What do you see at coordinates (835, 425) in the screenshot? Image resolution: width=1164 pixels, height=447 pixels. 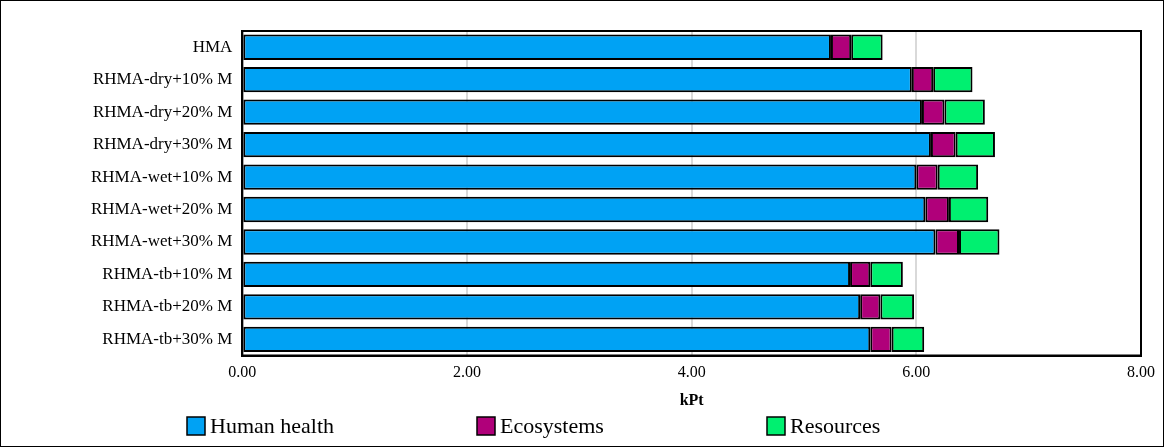 I see `legend-label: Resources` at bounding box center [835, 425].